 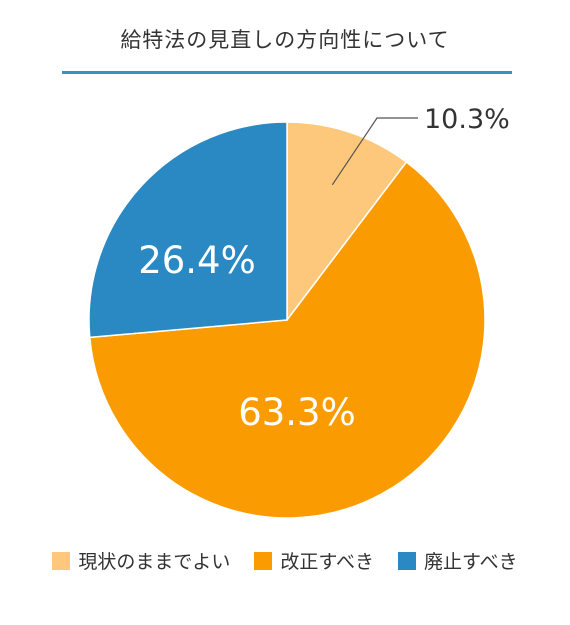 What do you see at coordinates (154, 562) in the screenshot?
I see `legend-label-0: 現状のままでよい` at bounding box center [154, 562].